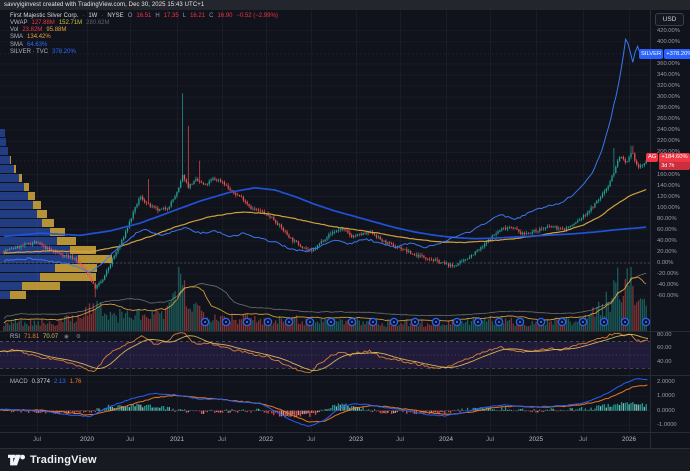  Describe the element at coordinates (445, 439) in the screenshot. I see `time-axis-label: 2024` at that location.